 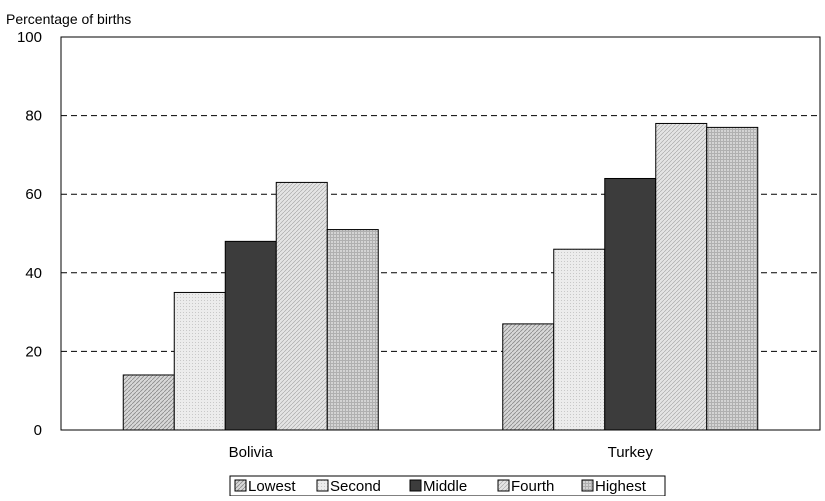 I want to click on y-tick-label: 80, so click(x=33, y=116).